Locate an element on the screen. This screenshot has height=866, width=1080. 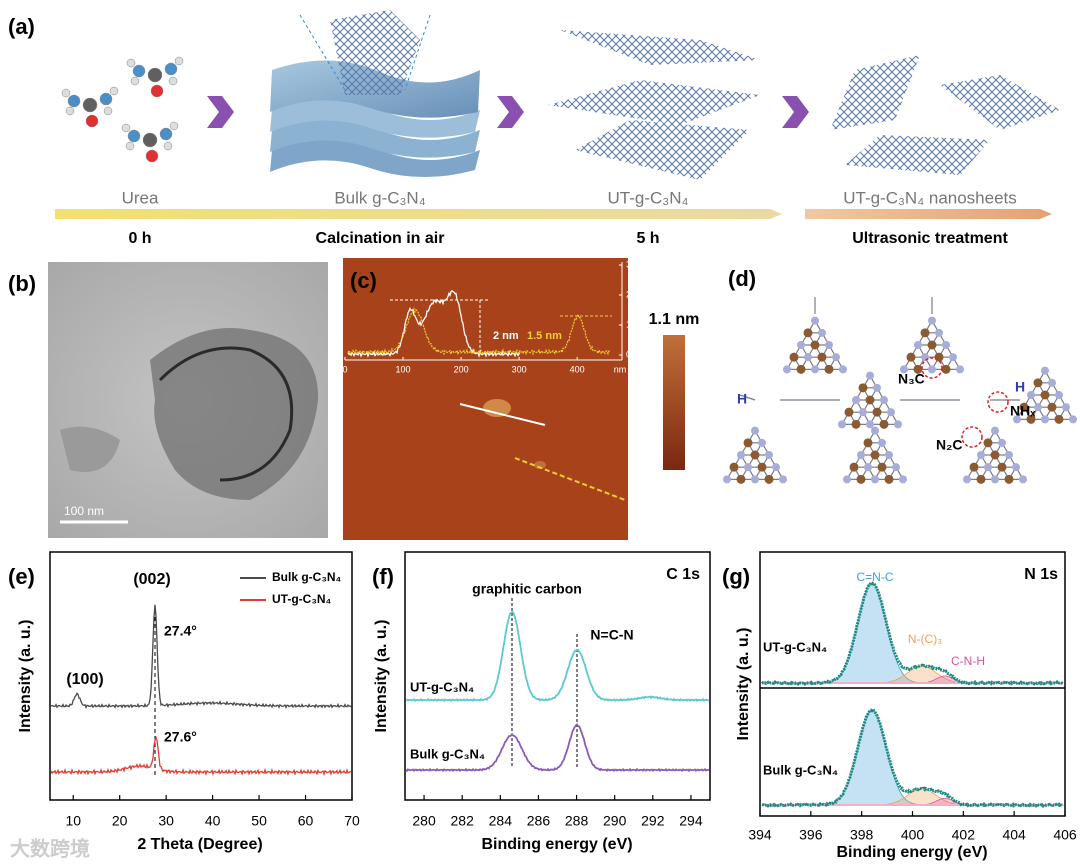
x-tick-label: 286 is located at coordinates (539, 821).